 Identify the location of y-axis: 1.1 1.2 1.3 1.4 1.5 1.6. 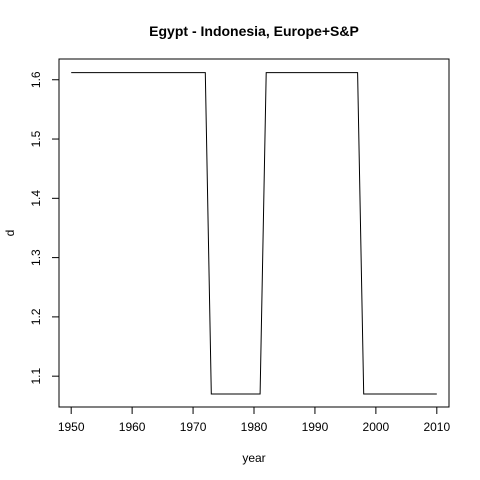
(44, 228).